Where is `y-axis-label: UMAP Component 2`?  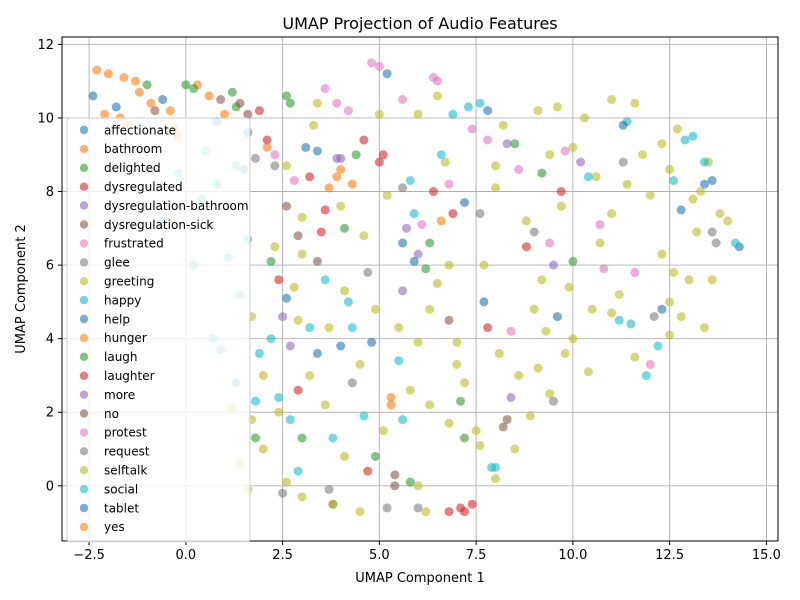 y-axis-label: UMAP Component 2 is located at coordinates (21, 288).